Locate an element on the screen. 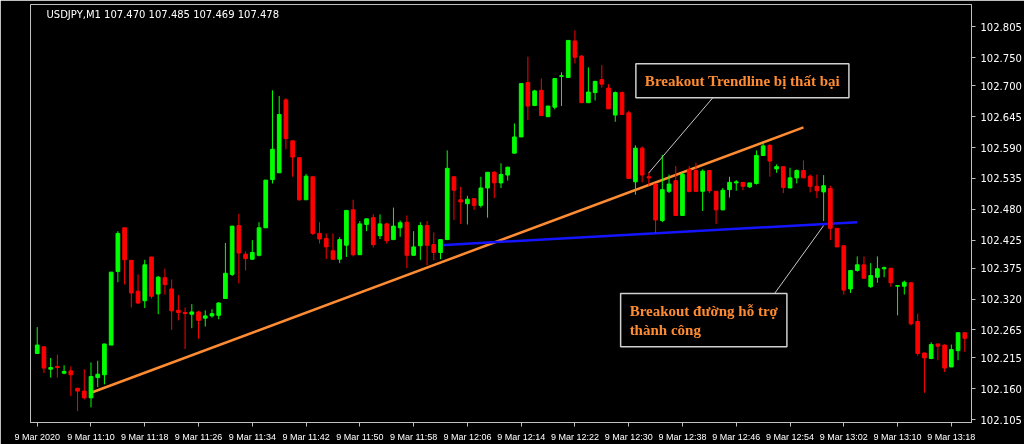 The height and width of the screenshot is (444, 1024). x-tick-label: 9 Mar 11:26 is located at coordinates (198, 436).